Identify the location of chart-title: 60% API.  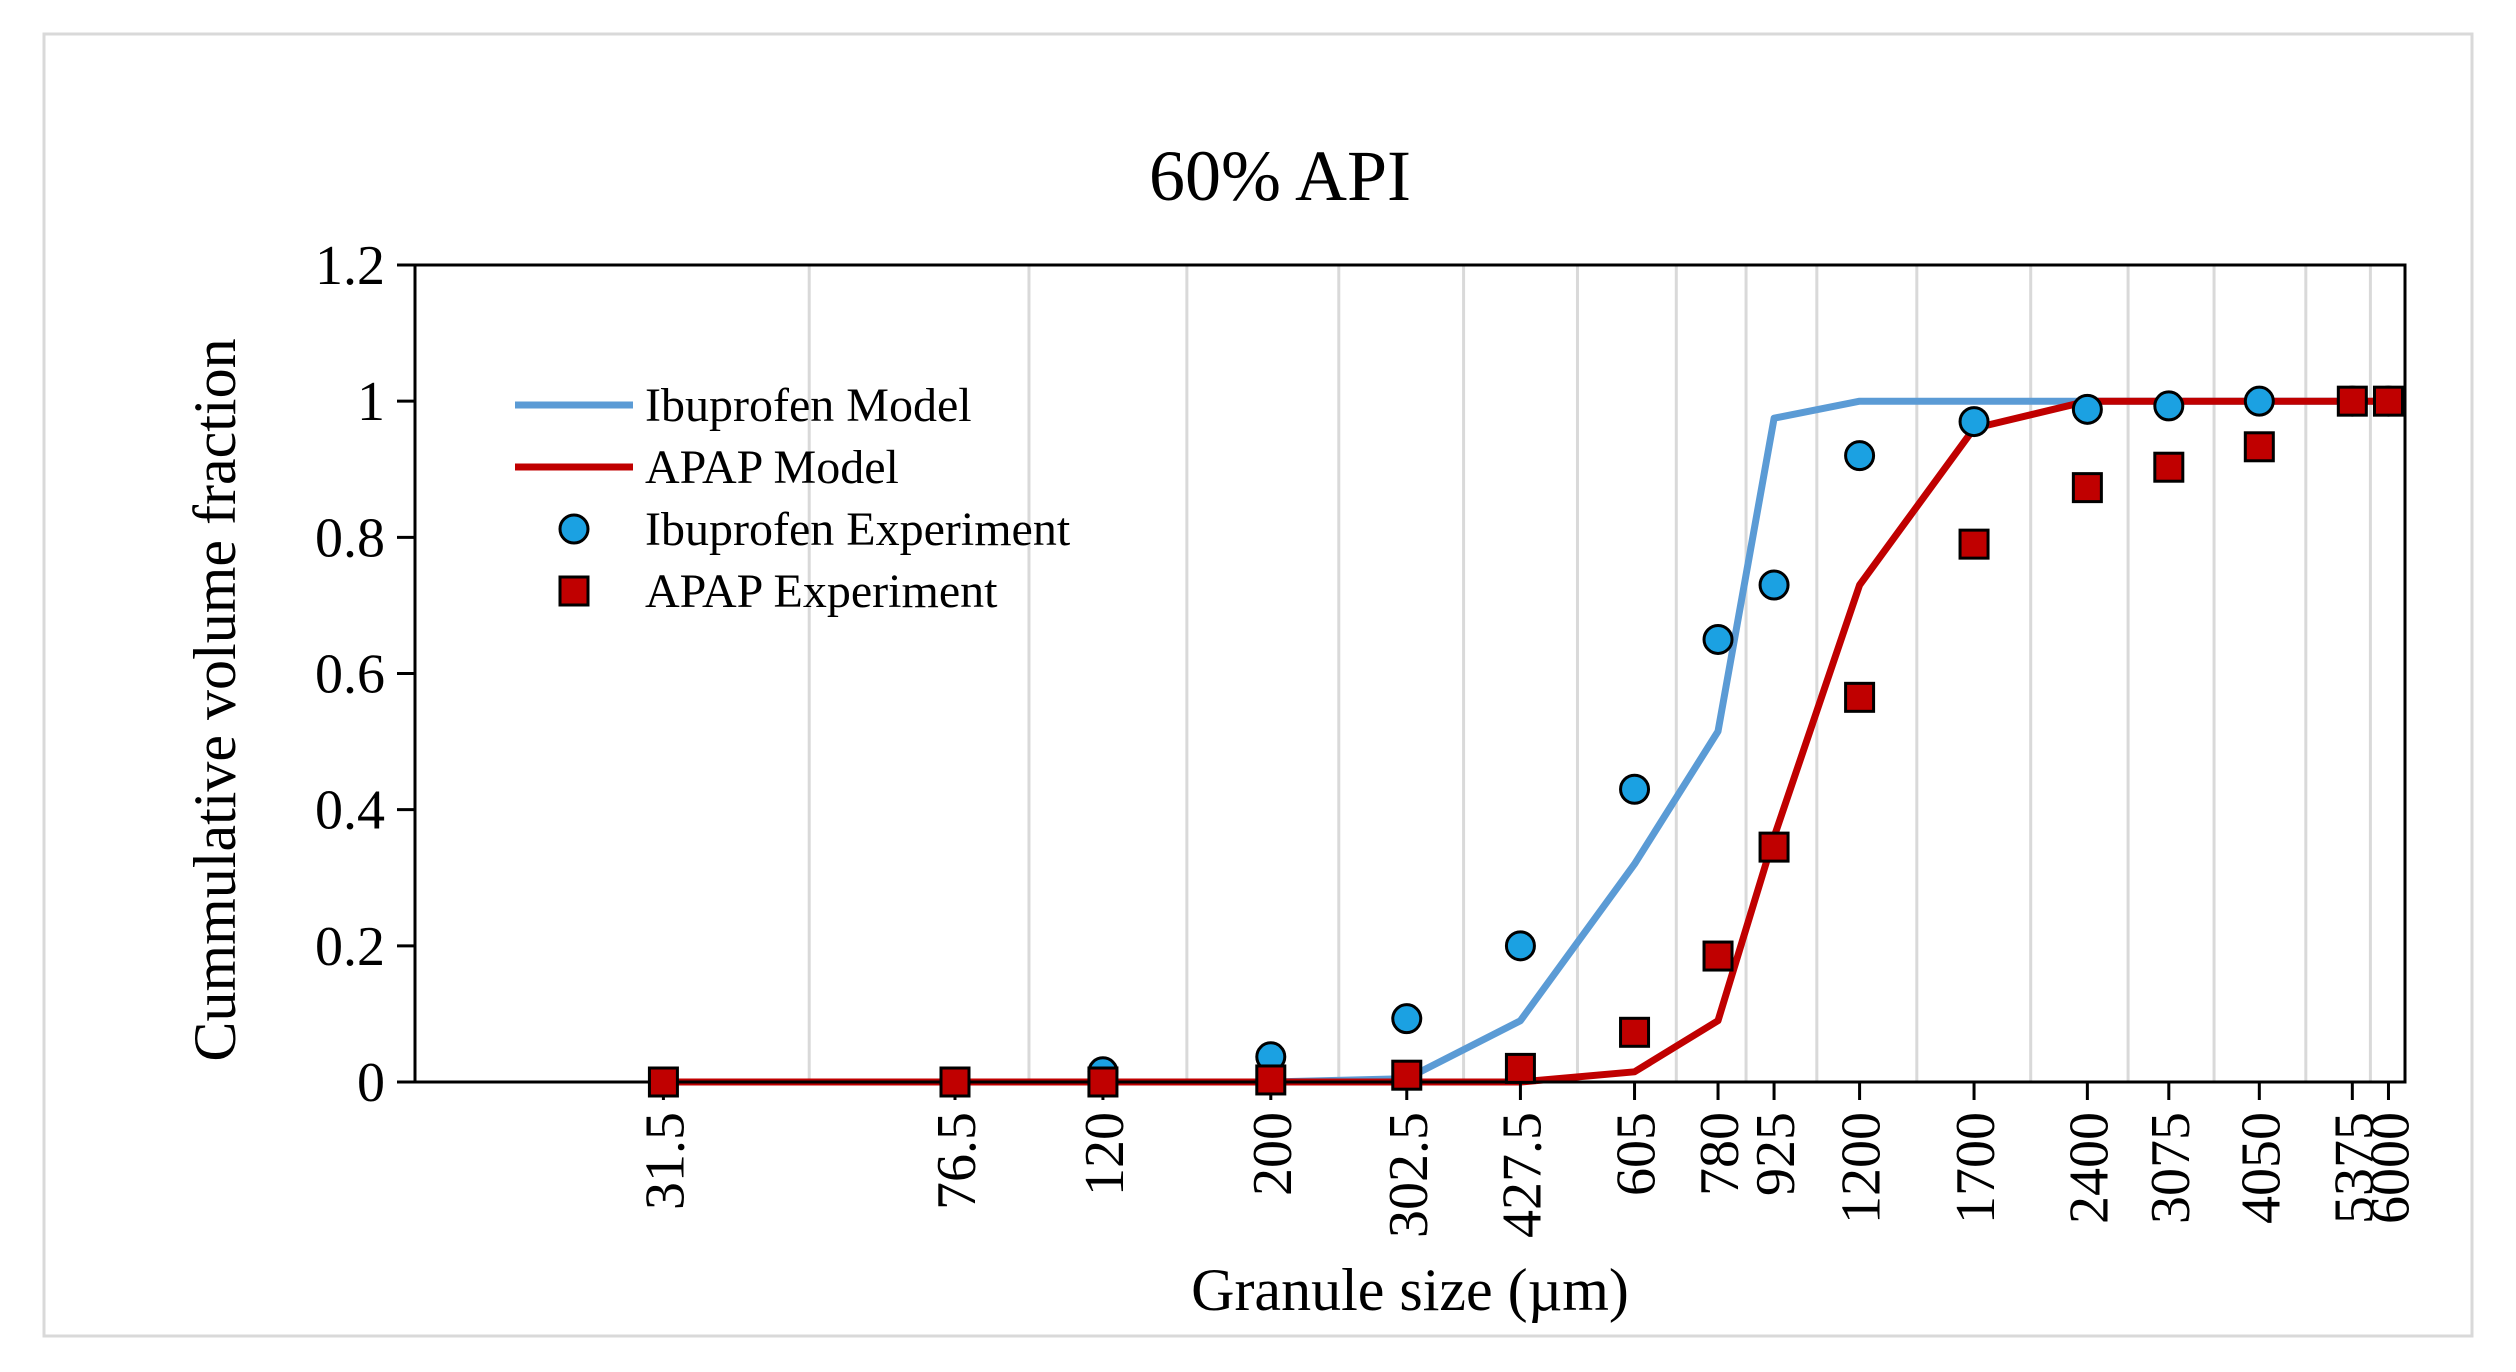
(1280, 176).